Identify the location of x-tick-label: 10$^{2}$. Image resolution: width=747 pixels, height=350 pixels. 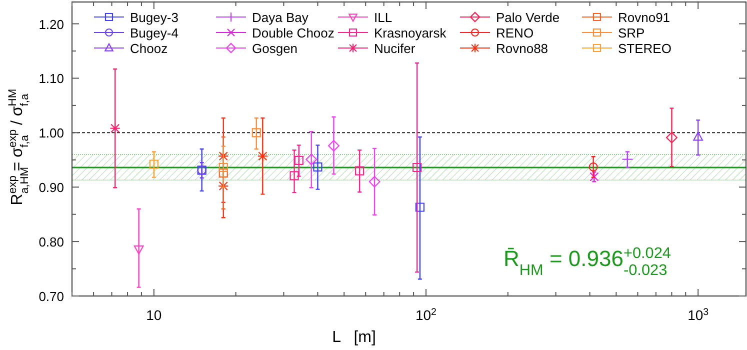
(426, 314).